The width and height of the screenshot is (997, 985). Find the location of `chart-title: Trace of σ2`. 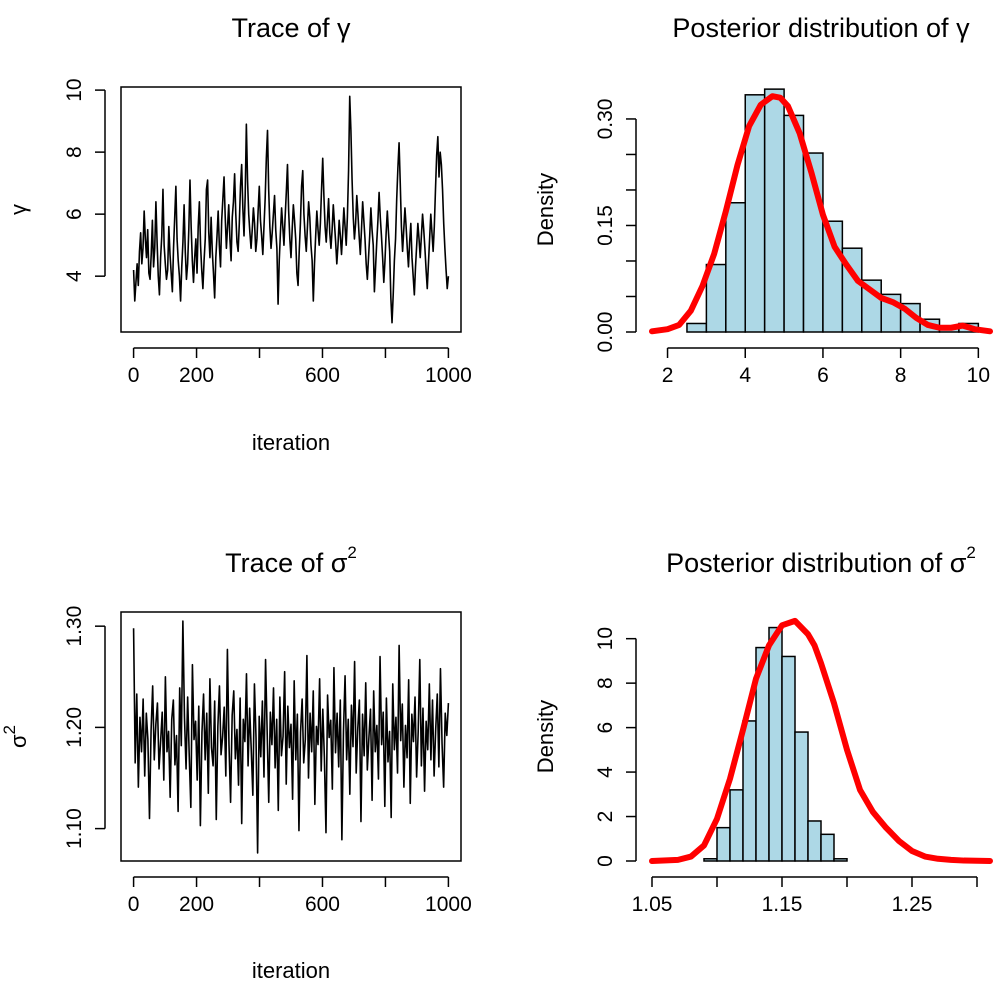

chart-title: Trace of σ2 is located at coordinates (291, 560).